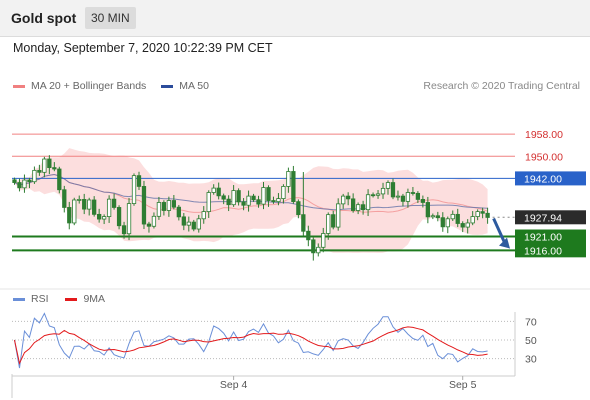  I want to click on rsi-tick-label: 50, so click(531, 341).